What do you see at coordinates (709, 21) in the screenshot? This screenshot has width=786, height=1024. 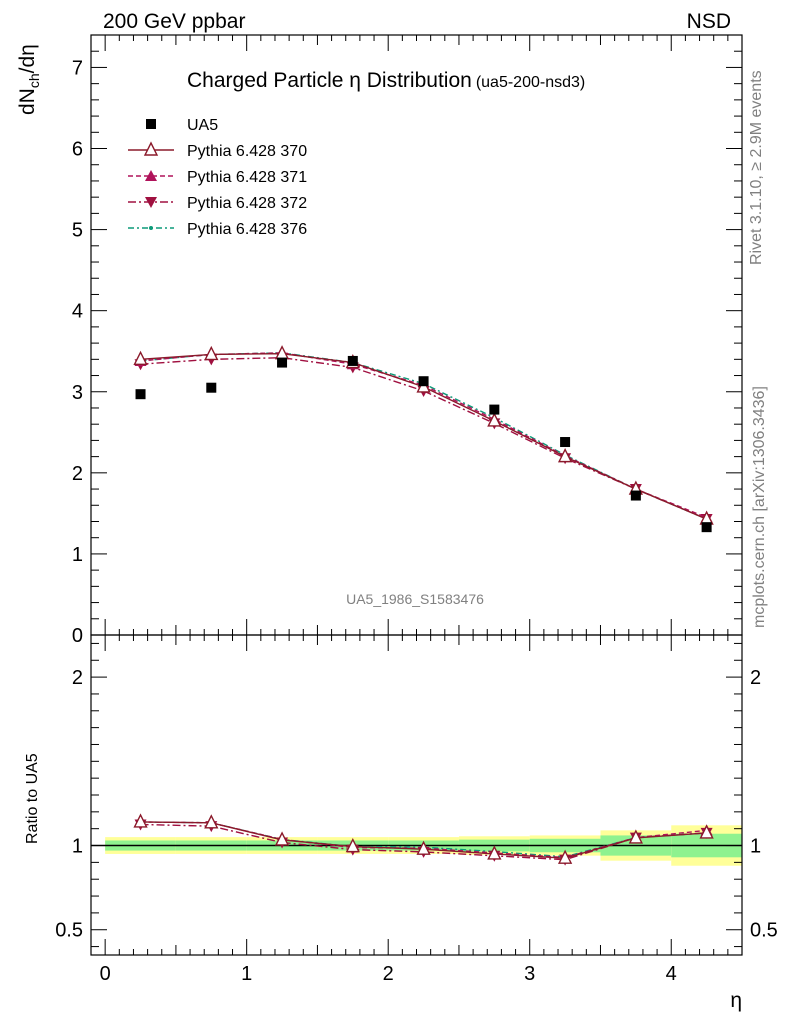 I see `header-right: NSD` at bounding box center [709, 21].